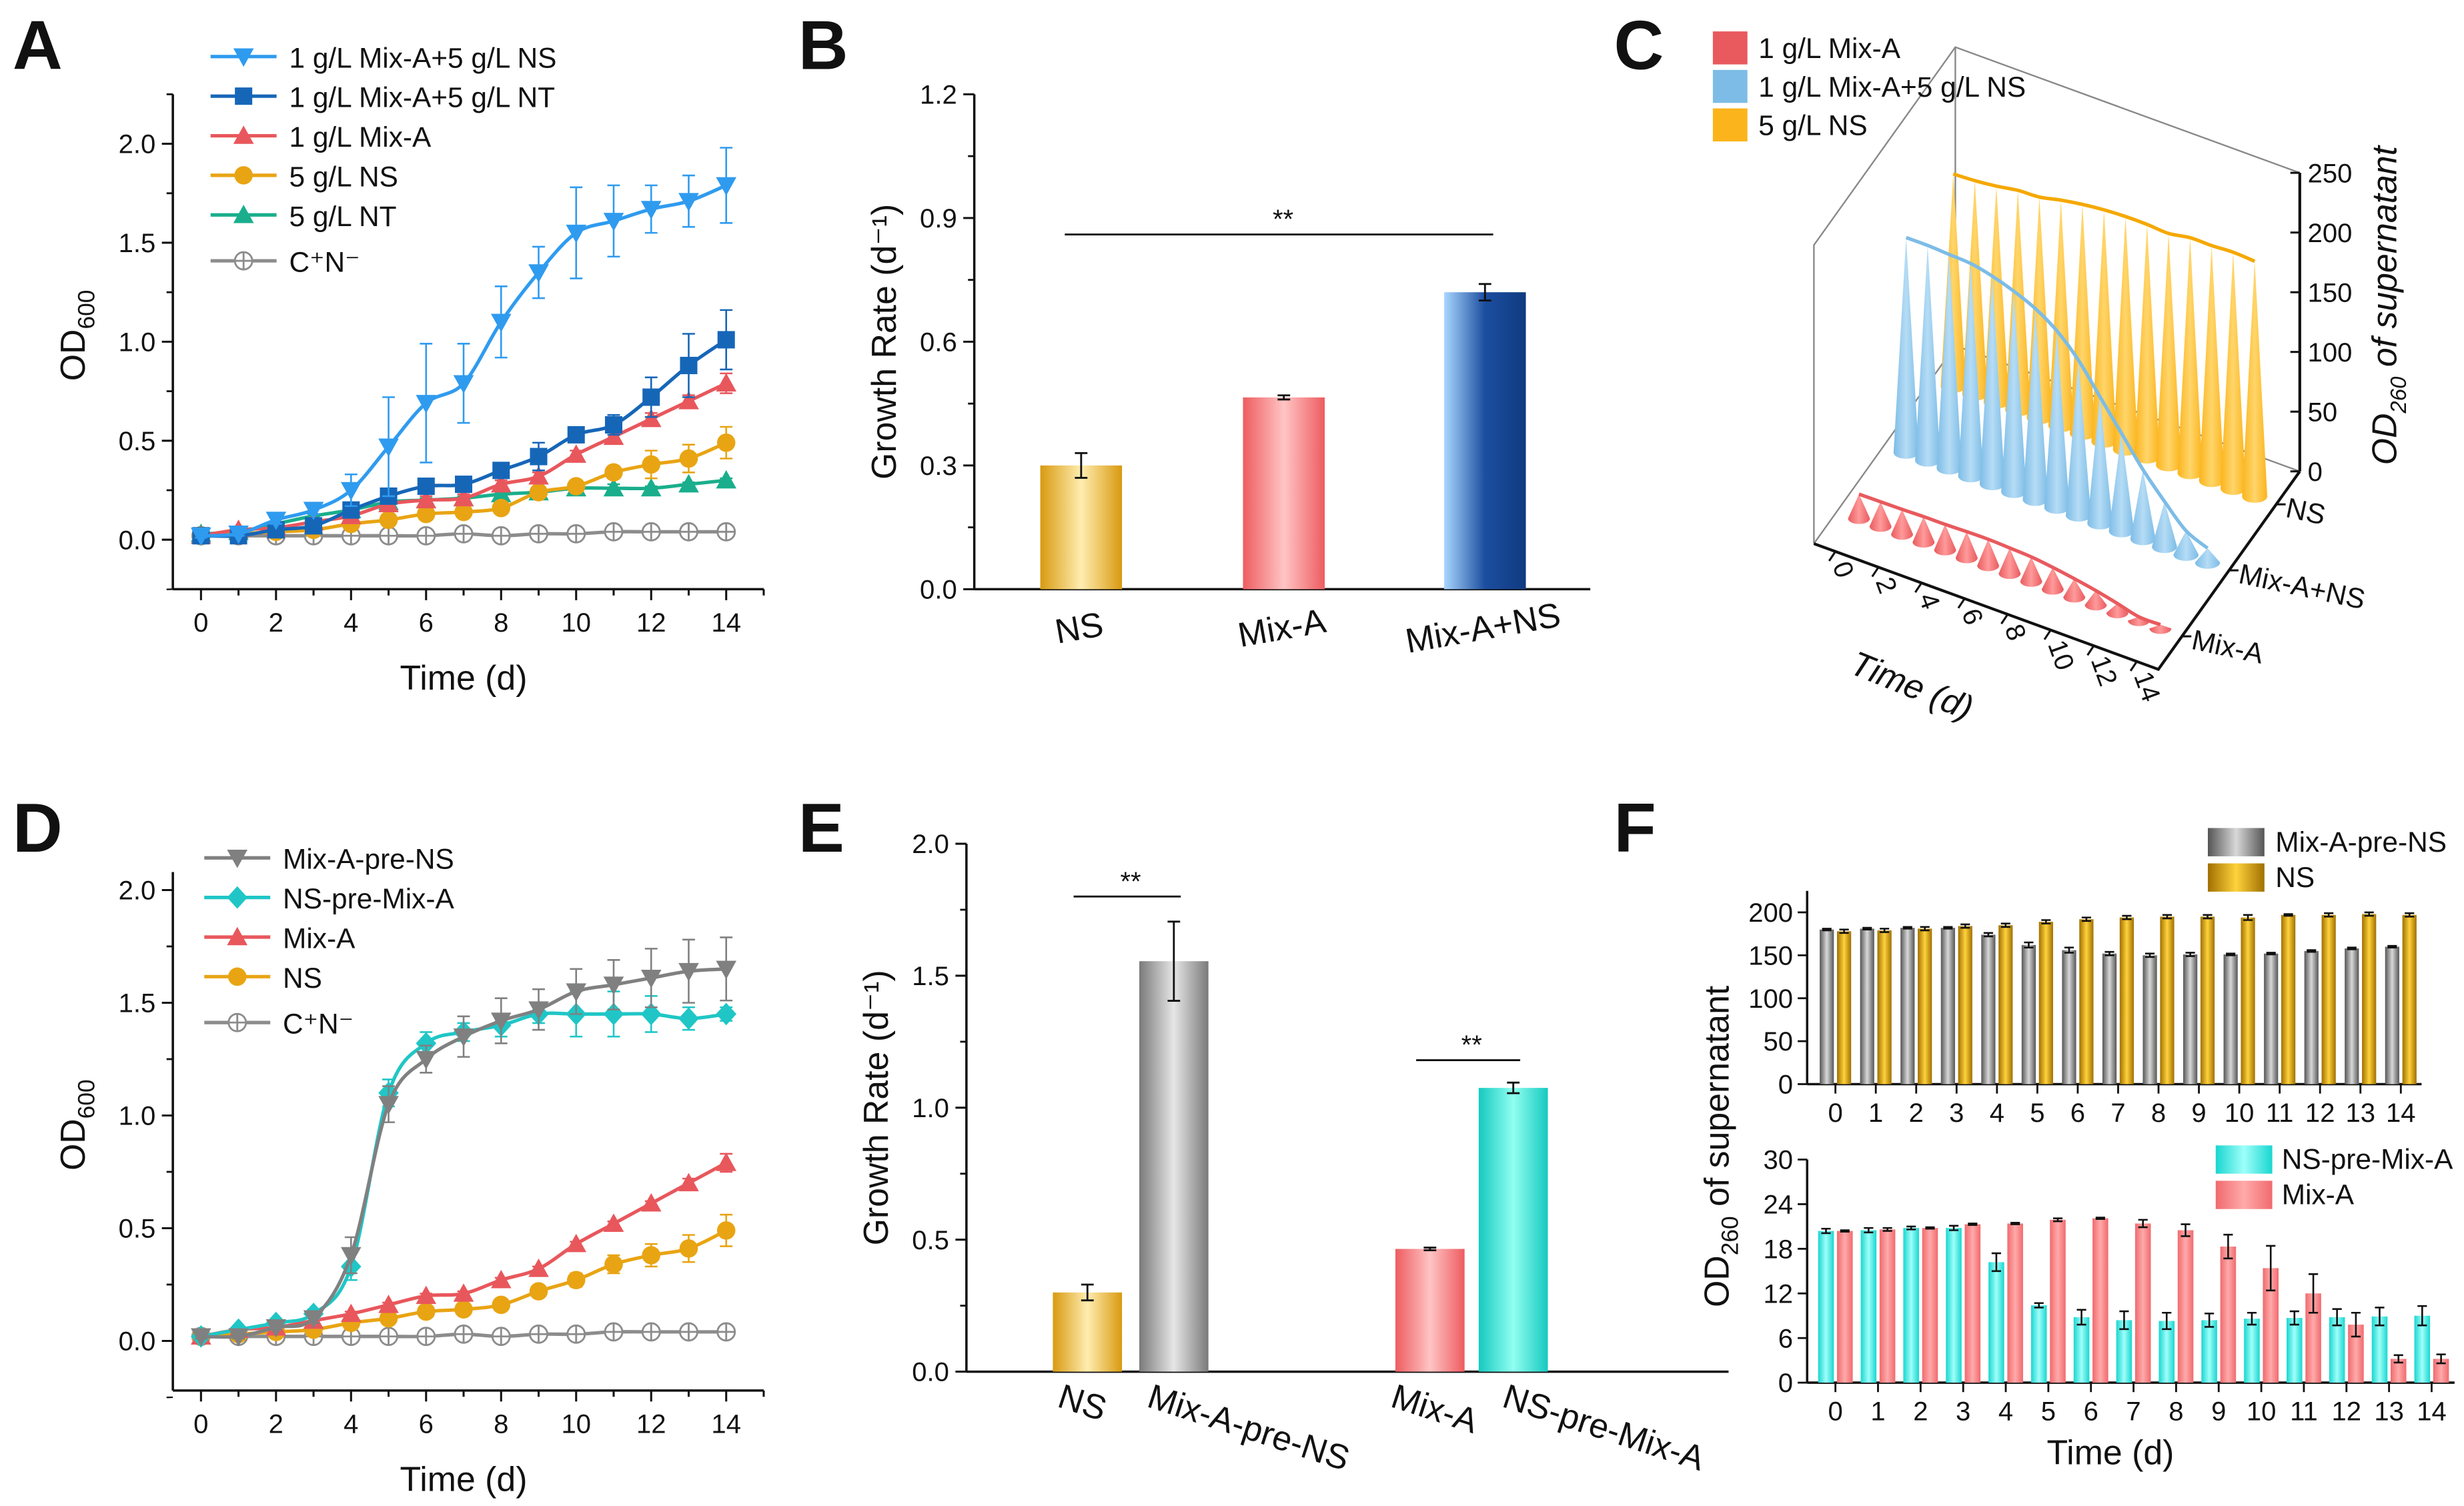 Image resolution: width=2464 pixels, height=1506 pixels. I want to click on panel-label-b: B, so click(823, 45).